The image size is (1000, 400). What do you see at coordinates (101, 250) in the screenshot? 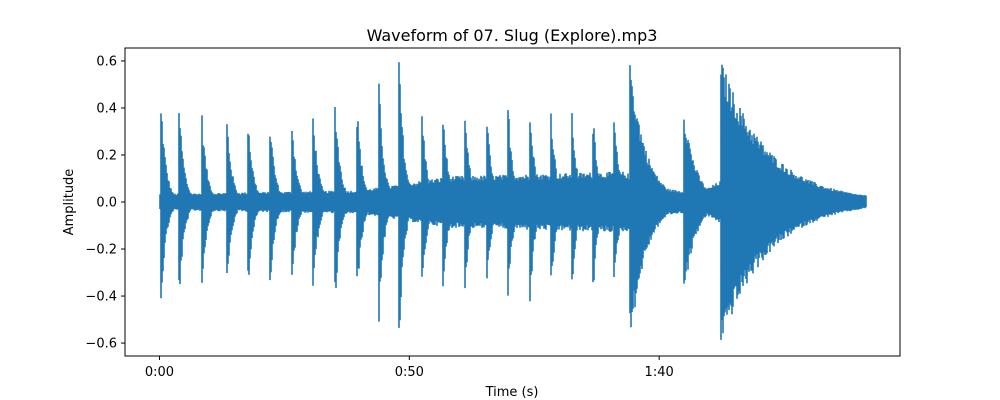
I see `y-tick-label: −0.2` at bounding box center [101, 250].